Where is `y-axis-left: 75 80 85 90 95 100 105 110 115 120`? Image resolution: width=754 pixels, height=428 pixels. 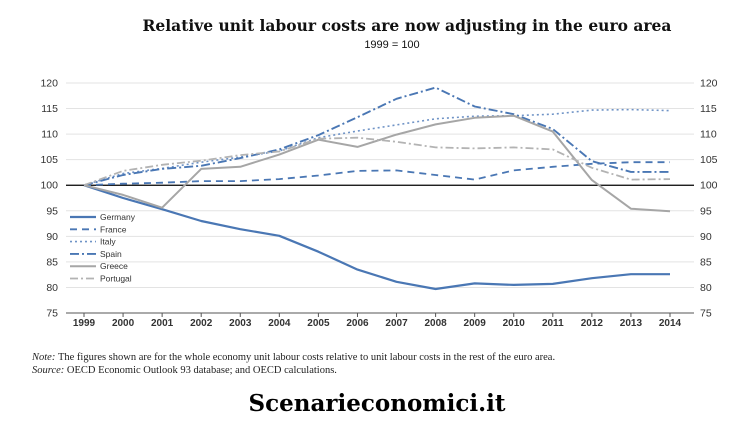 y-axis-left: 75 80 85 90 95 100 105 110 115 120 is located at coordinates (49, 199).